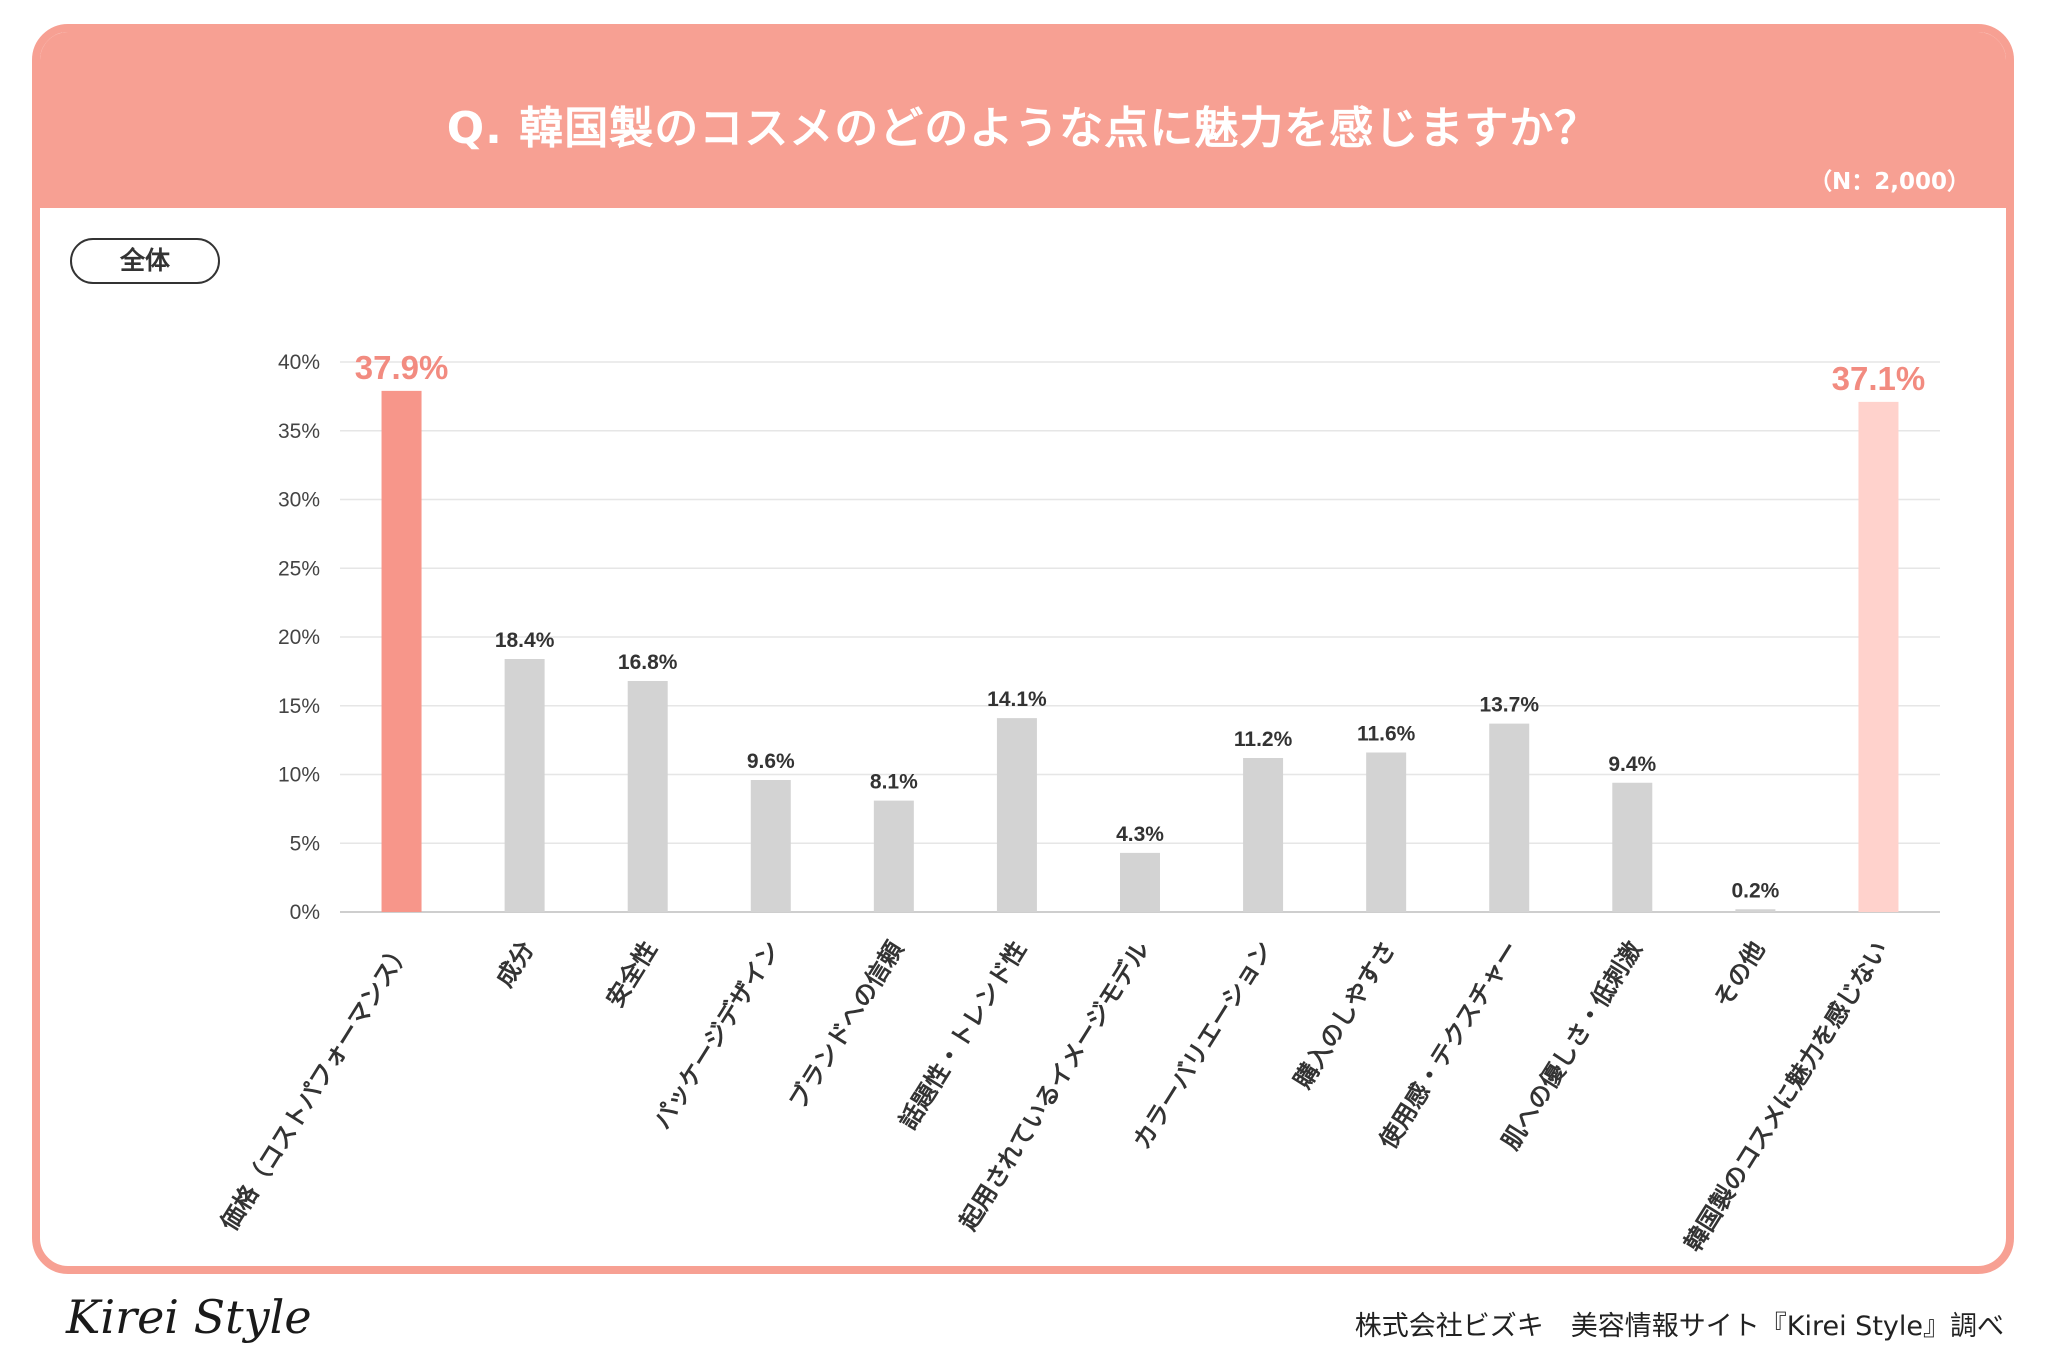 The height and width of the screenshot is (1365, 2048). Describe the element at coordinates (1263, 739) in the screenshot. I see `data-label: 11.2%` at that location.